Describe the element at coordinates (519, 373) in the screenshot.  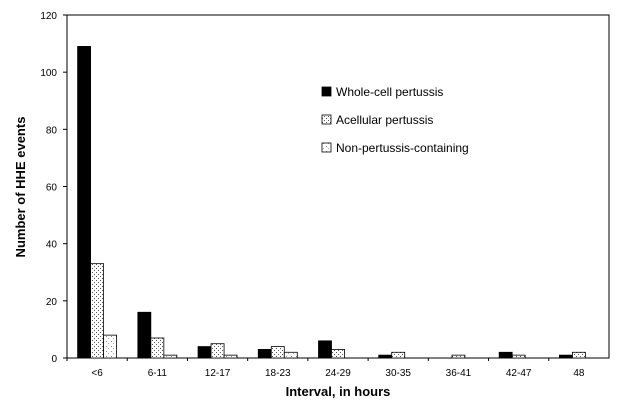
I see `x-tick-label: 42-47` at that location.